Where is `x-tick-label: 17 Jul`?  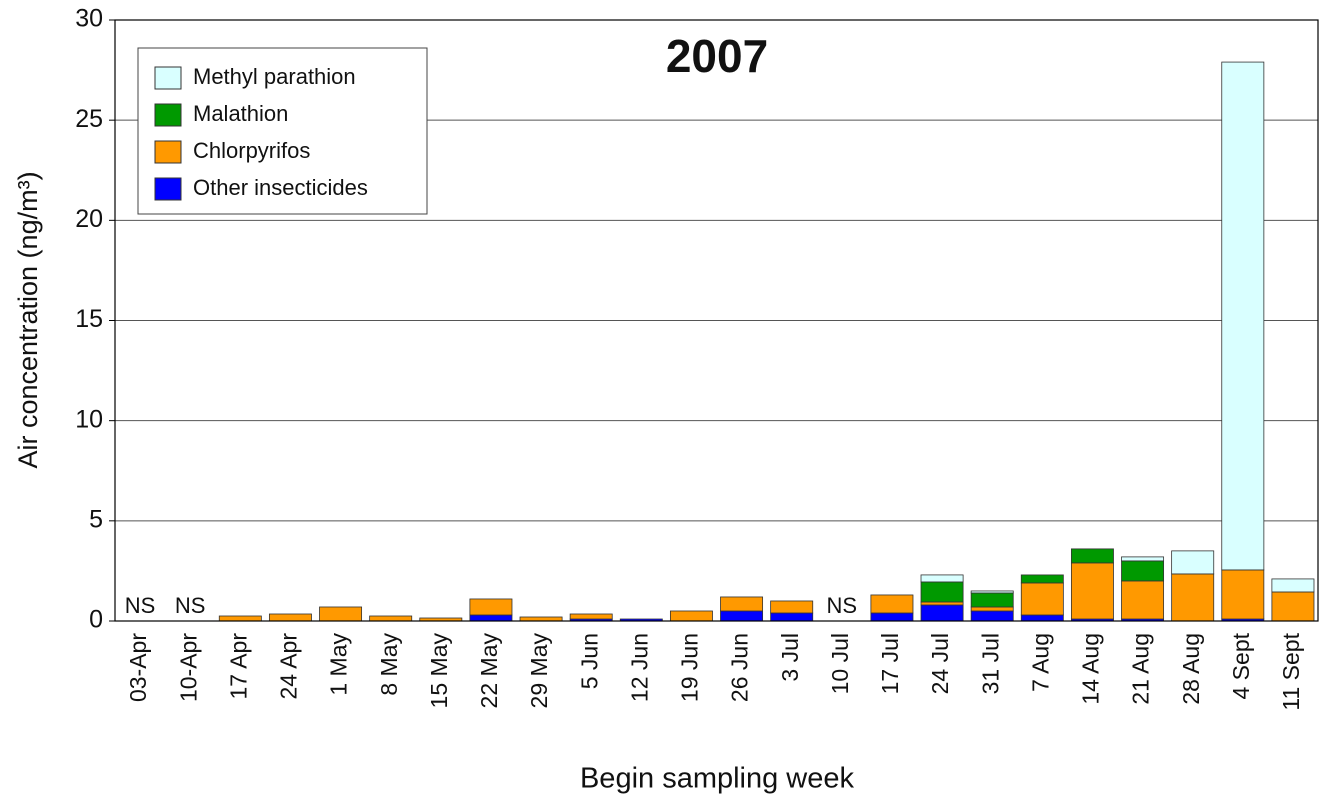
x-tick-label: 17 Jul is located at coordinates (890, 663).